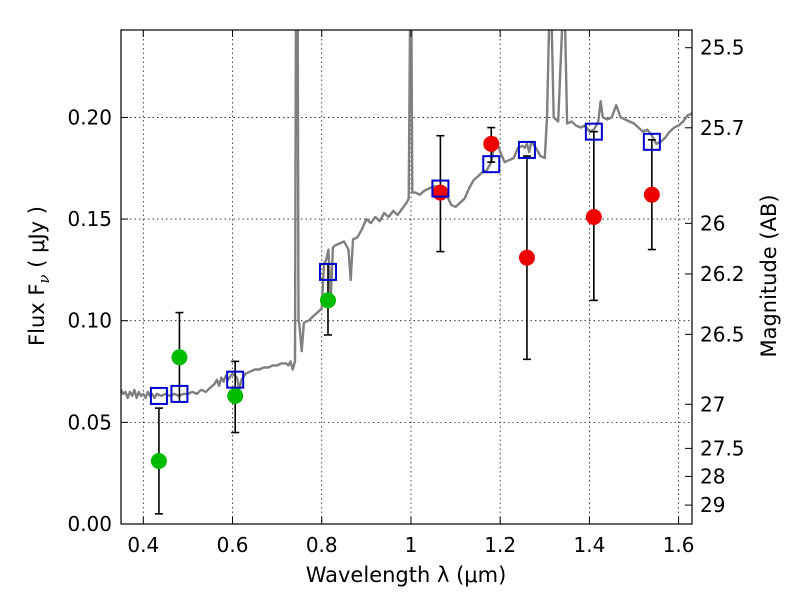 This screenshot has height=600, width=800. I want to click on y-axis-label-subscript: ν, so click(44, 278).